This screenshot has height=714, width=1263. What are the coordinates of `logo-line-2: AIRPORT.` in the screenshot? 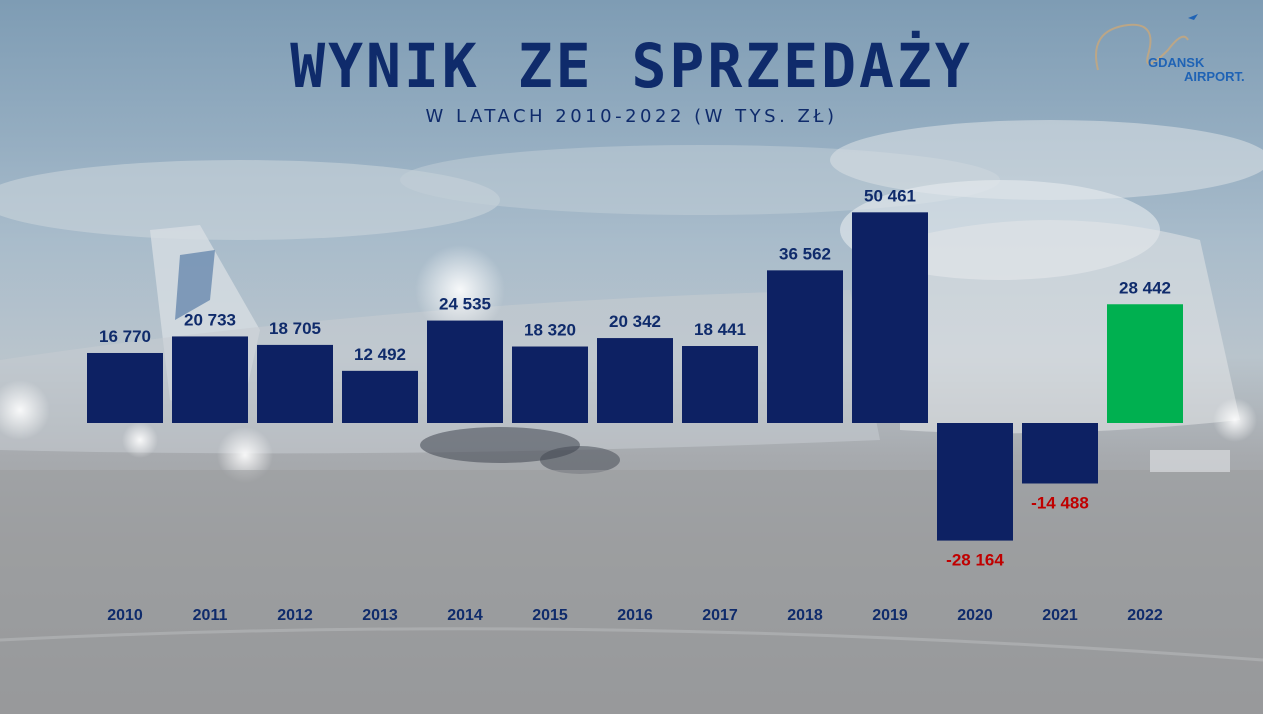 It's located at (1214, 76).